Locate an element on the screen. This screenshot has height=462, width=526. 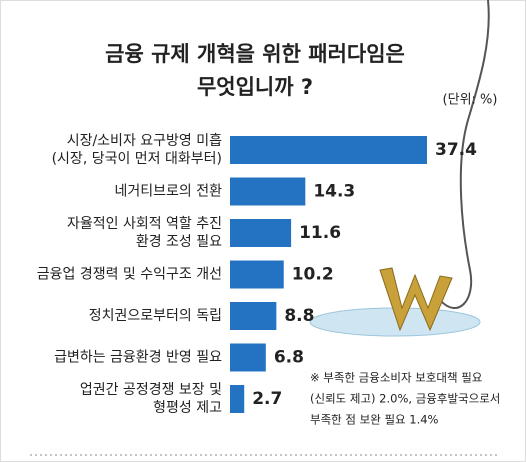
category-label: 금융업 경쟁력 및 수익구조 개선 is located at coordinates (129, 275).